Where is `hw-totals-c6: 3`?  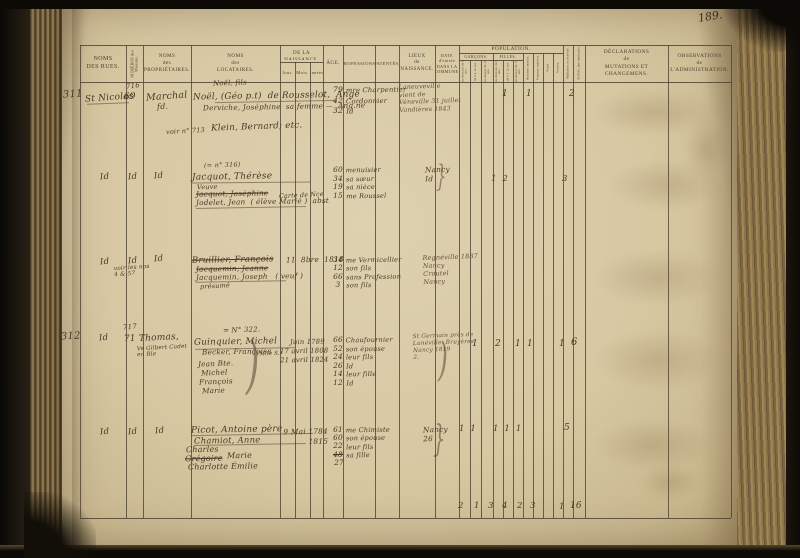
hw-totals-c6: 3 is located at coordinates (533, 506).